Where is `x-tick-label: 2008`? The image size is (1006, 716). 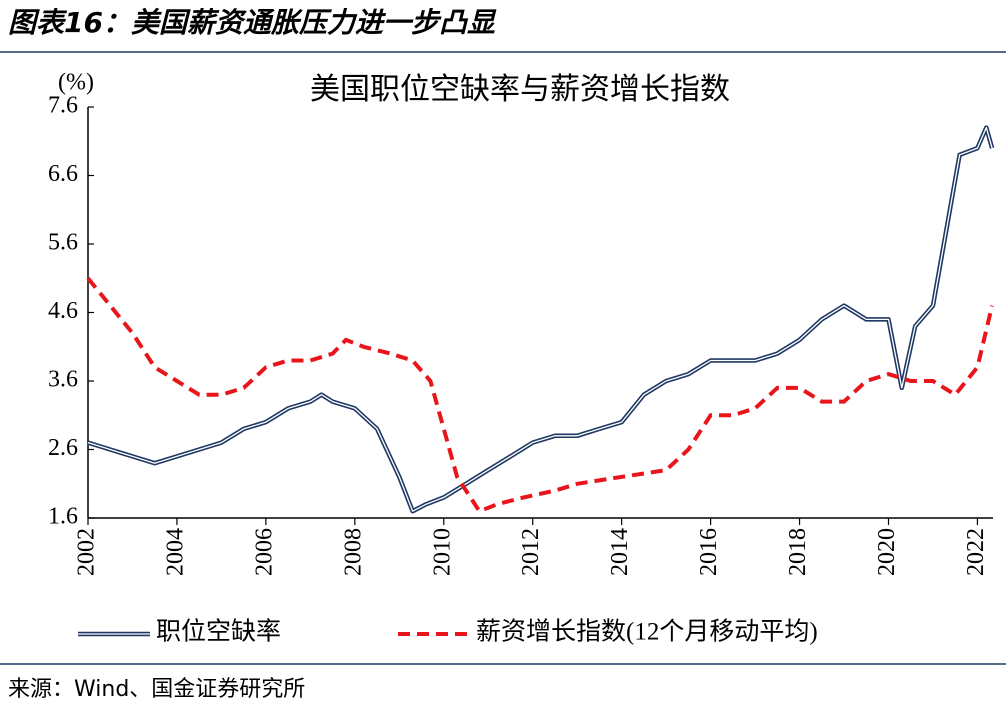 x-tick-label: 2008 is located at coordinates (353, 552).